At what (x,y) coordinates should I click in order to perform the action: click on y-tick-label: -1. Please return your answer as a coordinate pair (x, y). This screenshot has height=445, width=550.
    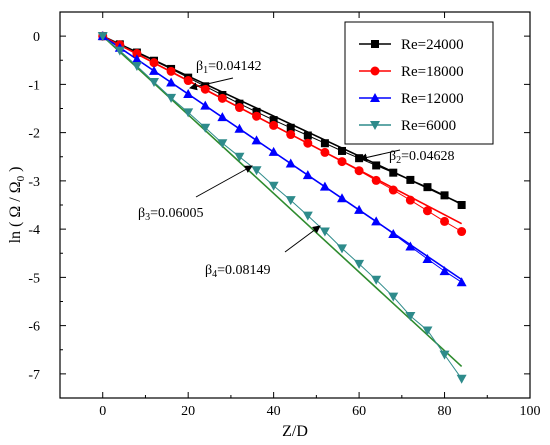
    Looking at the image, I should click on (34, 85).